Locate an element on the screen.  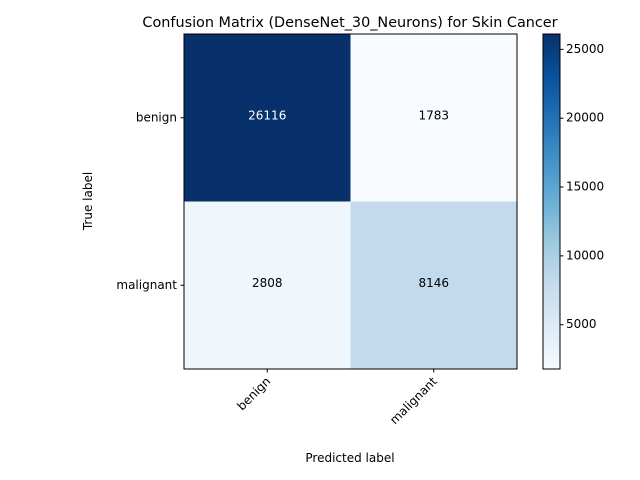
matrix-cell-labels: 26116 1783 2808 8146 is located at coordinates (348, 199).